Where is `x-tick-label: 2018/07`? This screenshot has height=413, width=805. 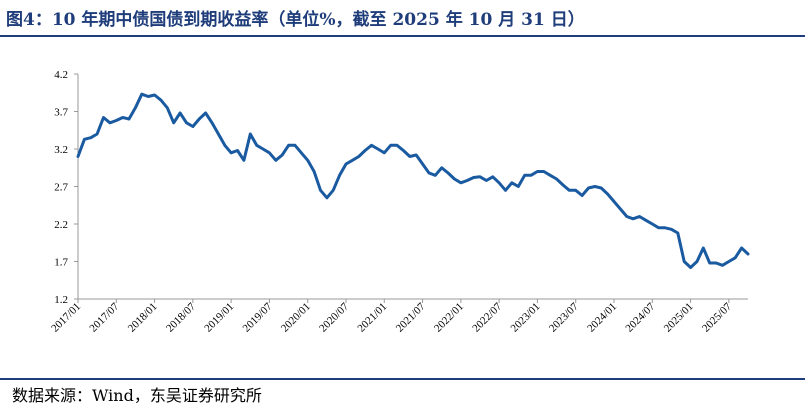
x-tick-label: 2018/07 is located at coordinates (181, 317).